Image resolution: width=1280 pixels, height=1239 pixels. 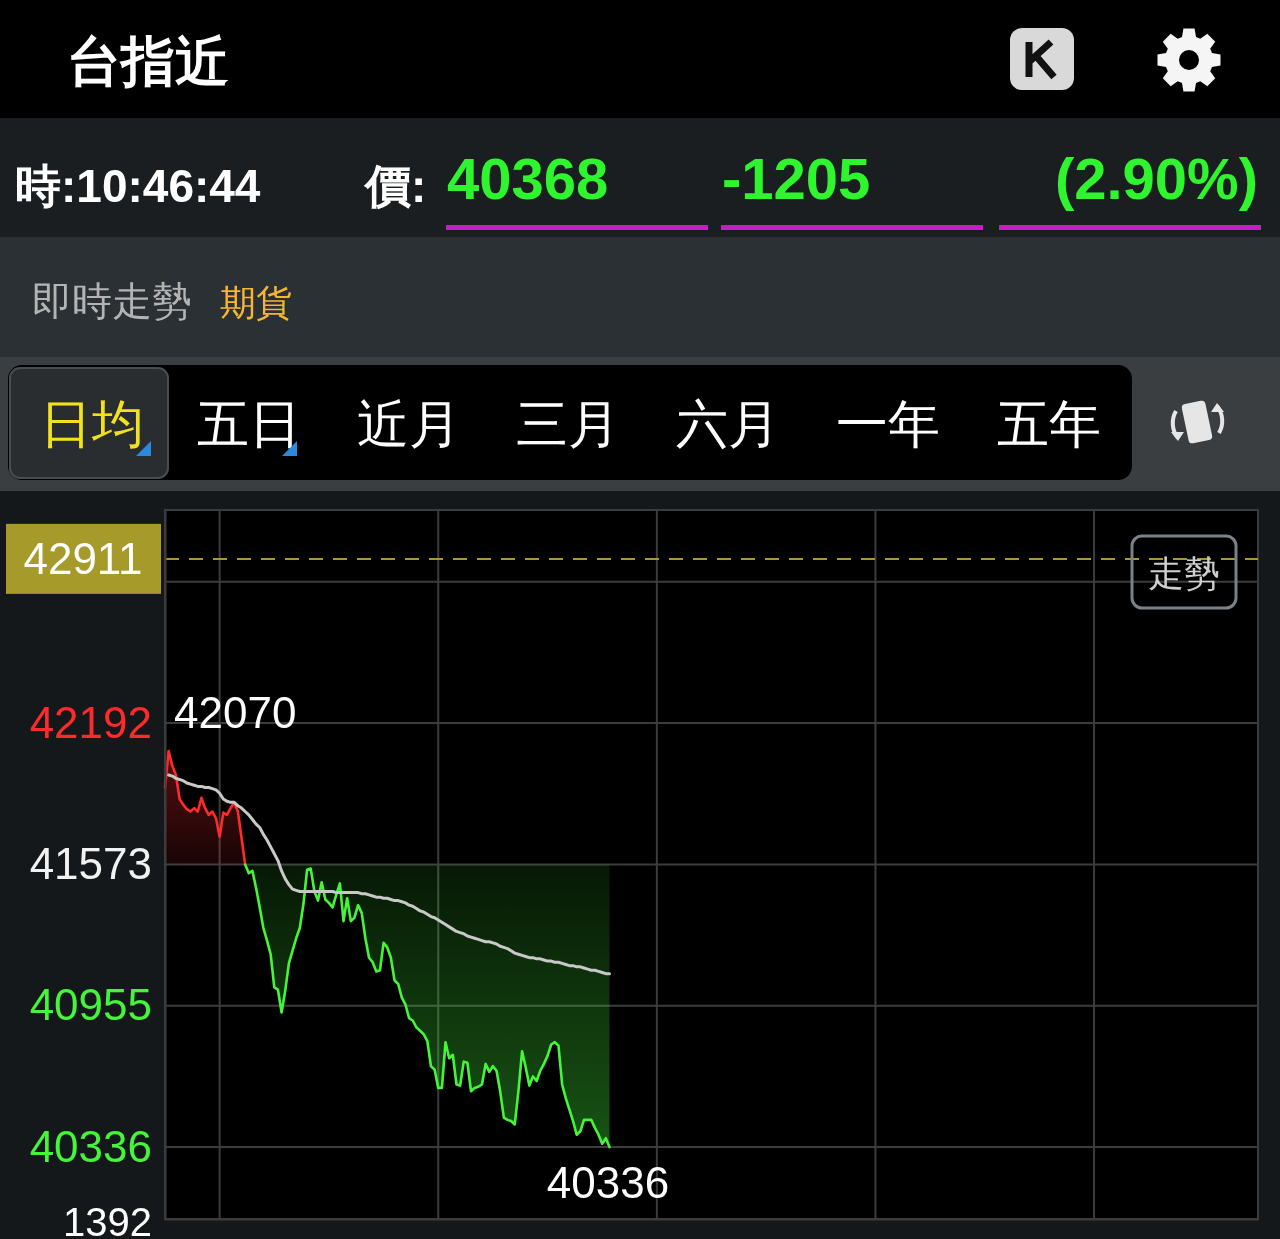 I want to click on annotation: 40336, so click(x=608, y=1182).